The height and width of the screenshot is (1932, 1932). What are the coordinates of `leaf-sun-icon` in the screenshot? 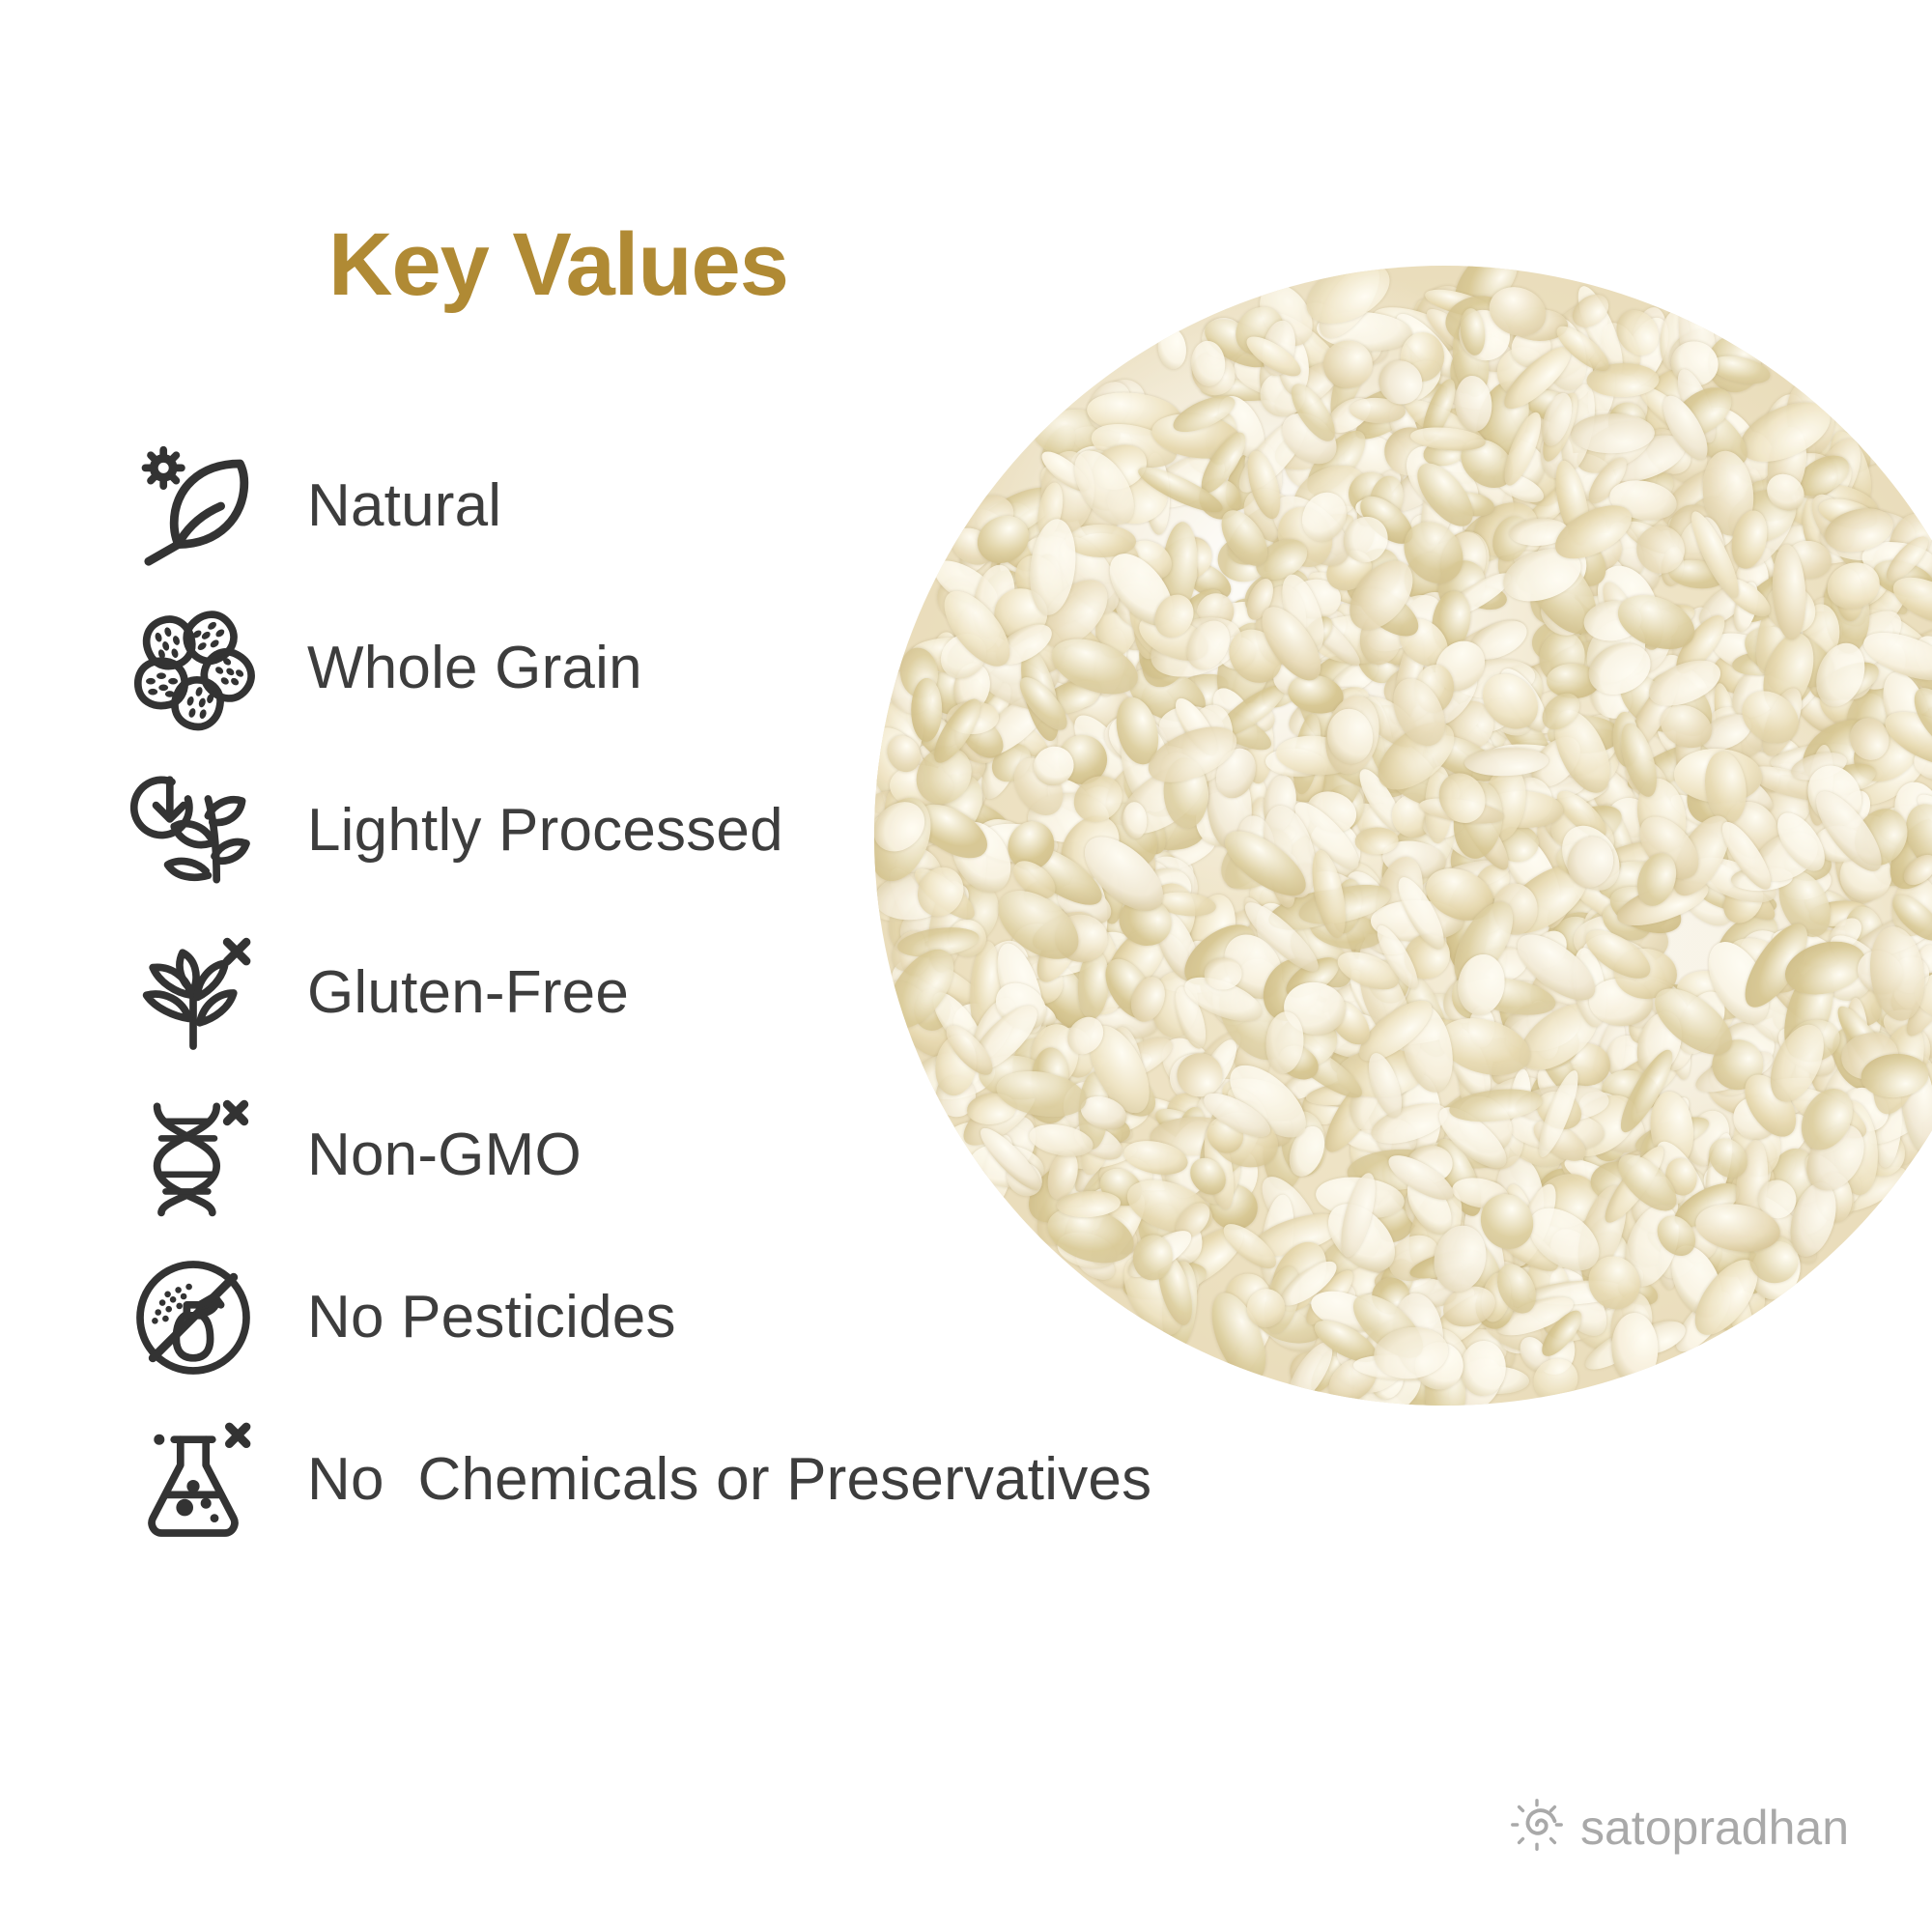 It's located at (193, 506).